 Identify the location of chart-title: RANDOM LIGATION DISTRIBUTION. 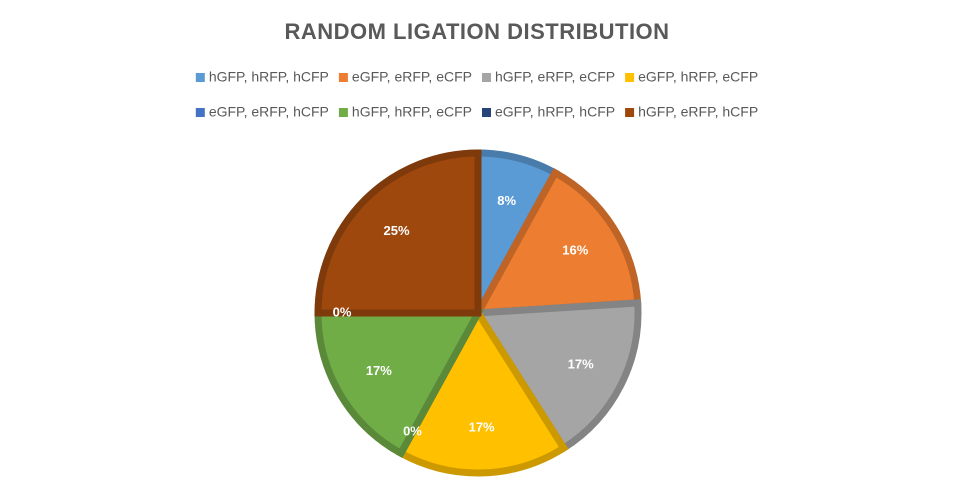
(476, 31).